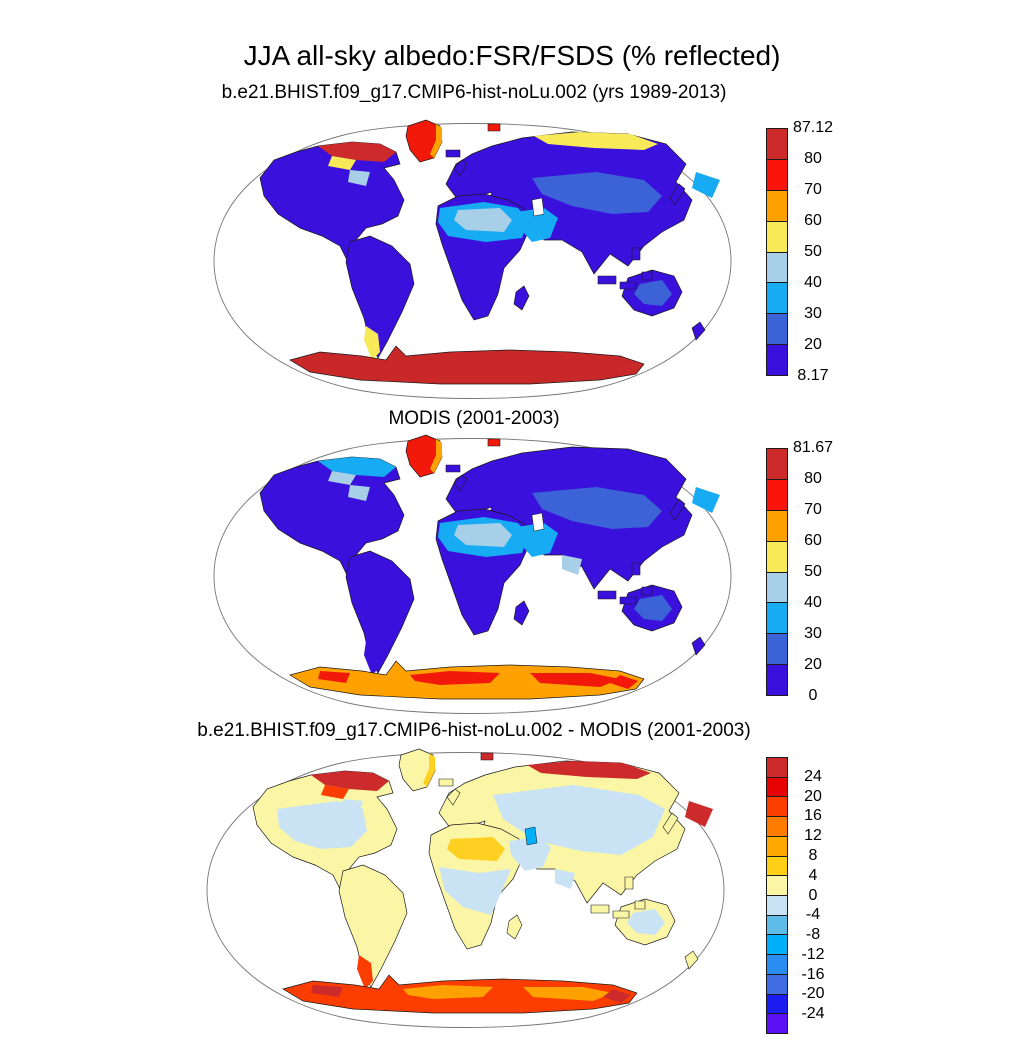 This screenshot has height=1042, width=1024. Describe the element at coordinates (813, 974) in the screenshot. I see `colorbar-tick-label: -16` at that location.